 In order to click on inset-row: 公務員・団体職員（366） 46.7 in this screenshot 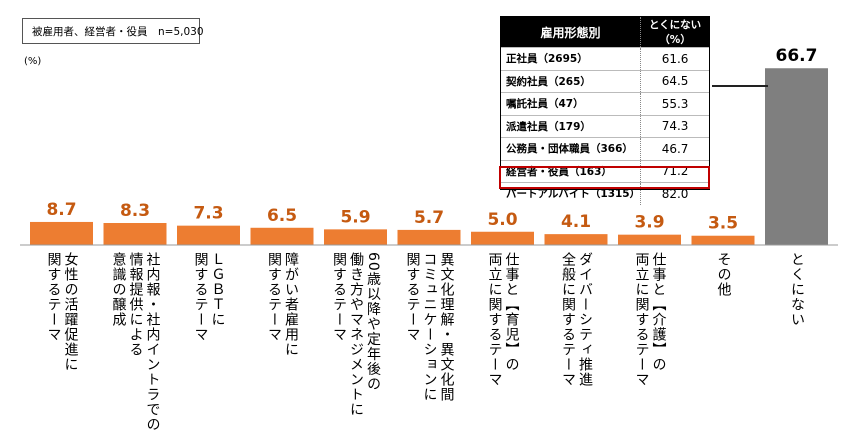, I will do `click(605, 148)`.